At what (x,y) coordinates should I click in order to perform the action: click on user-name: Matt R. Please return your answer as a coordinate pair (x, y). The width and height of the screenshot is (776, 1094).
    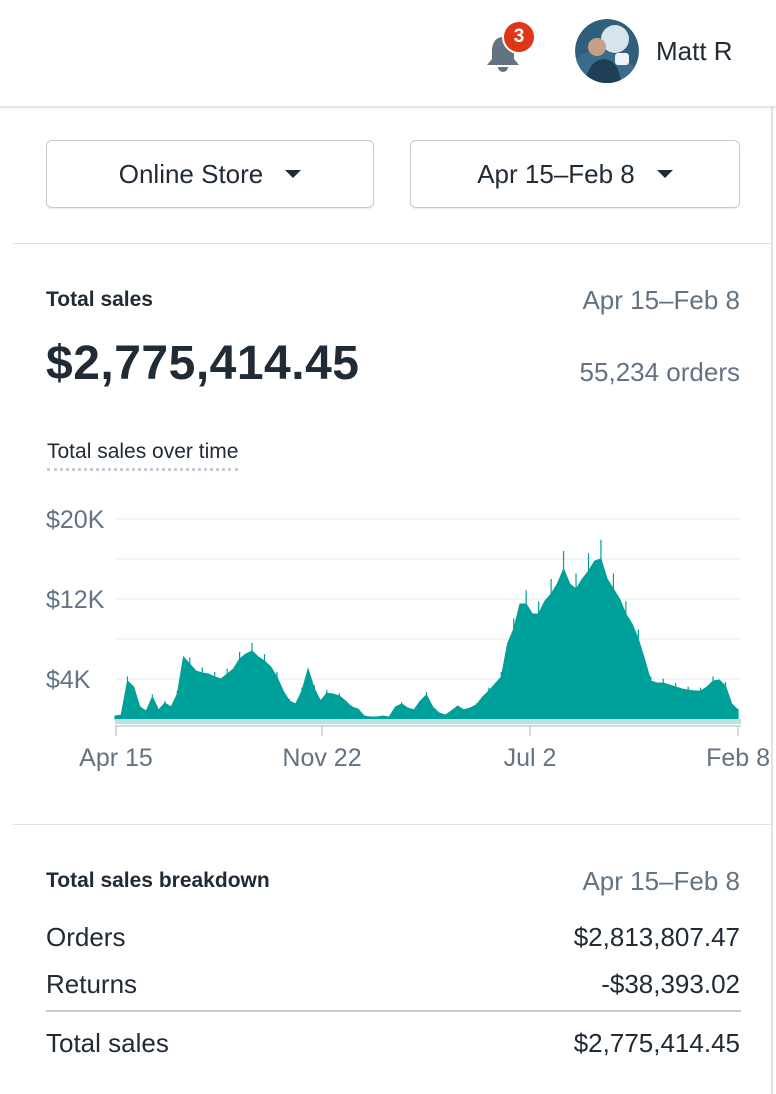
    Looking at the image, I should click on (694, 51).